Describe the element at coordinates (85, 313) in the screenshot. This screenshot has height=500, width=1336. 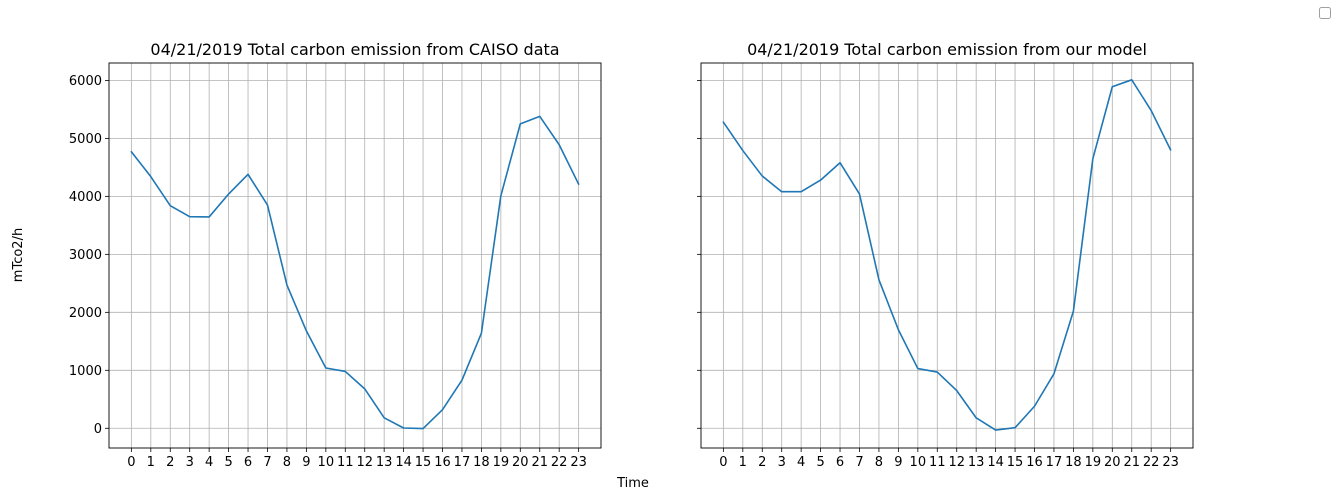
I see `y-tick-label: 2000` at that location.